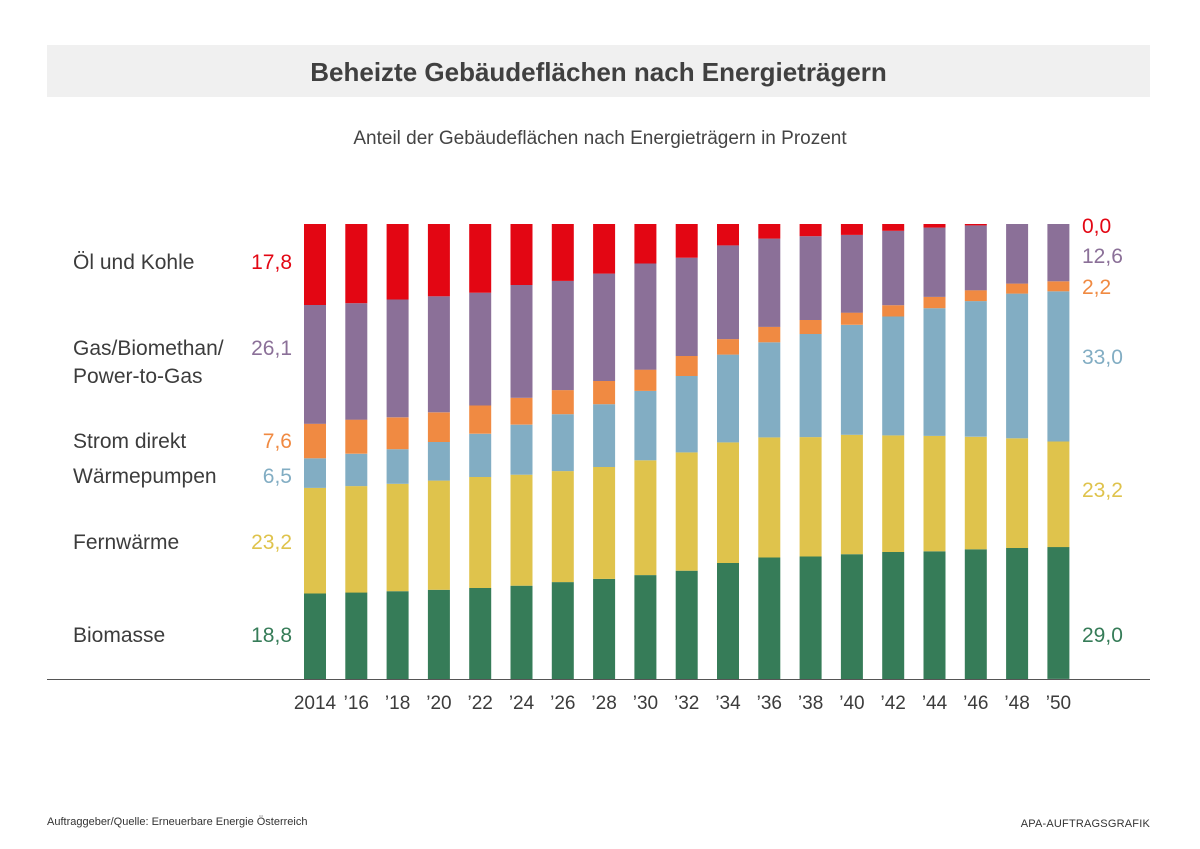 The height and width of the screenshot is (849, 1200). I want to click on bar--l-und-kohle-1, so click(356, 264).